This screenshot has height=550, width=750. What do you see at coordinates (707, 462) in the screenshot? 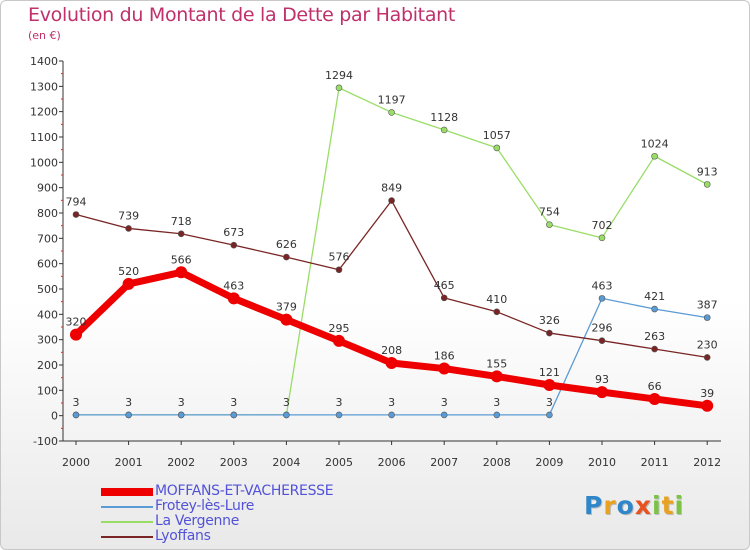
I see `x-tick-label: 2012` at bounding box center [707, 462].